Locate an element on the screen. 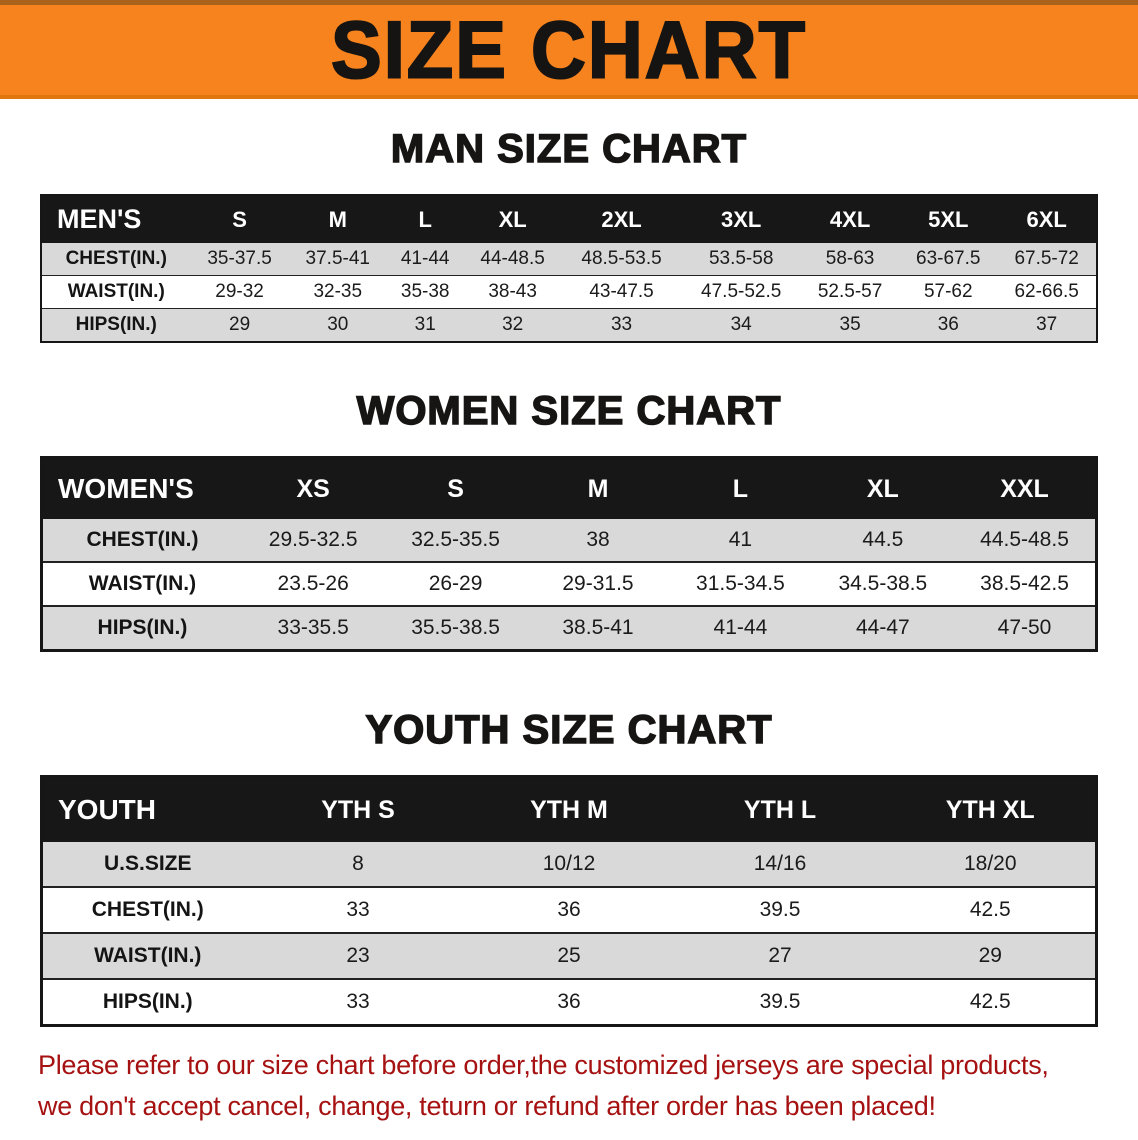 The height and width of the screenshot is (1140, 1138). size-value-cell: 38.5-42.5 is located at coordinates (1024, 583).